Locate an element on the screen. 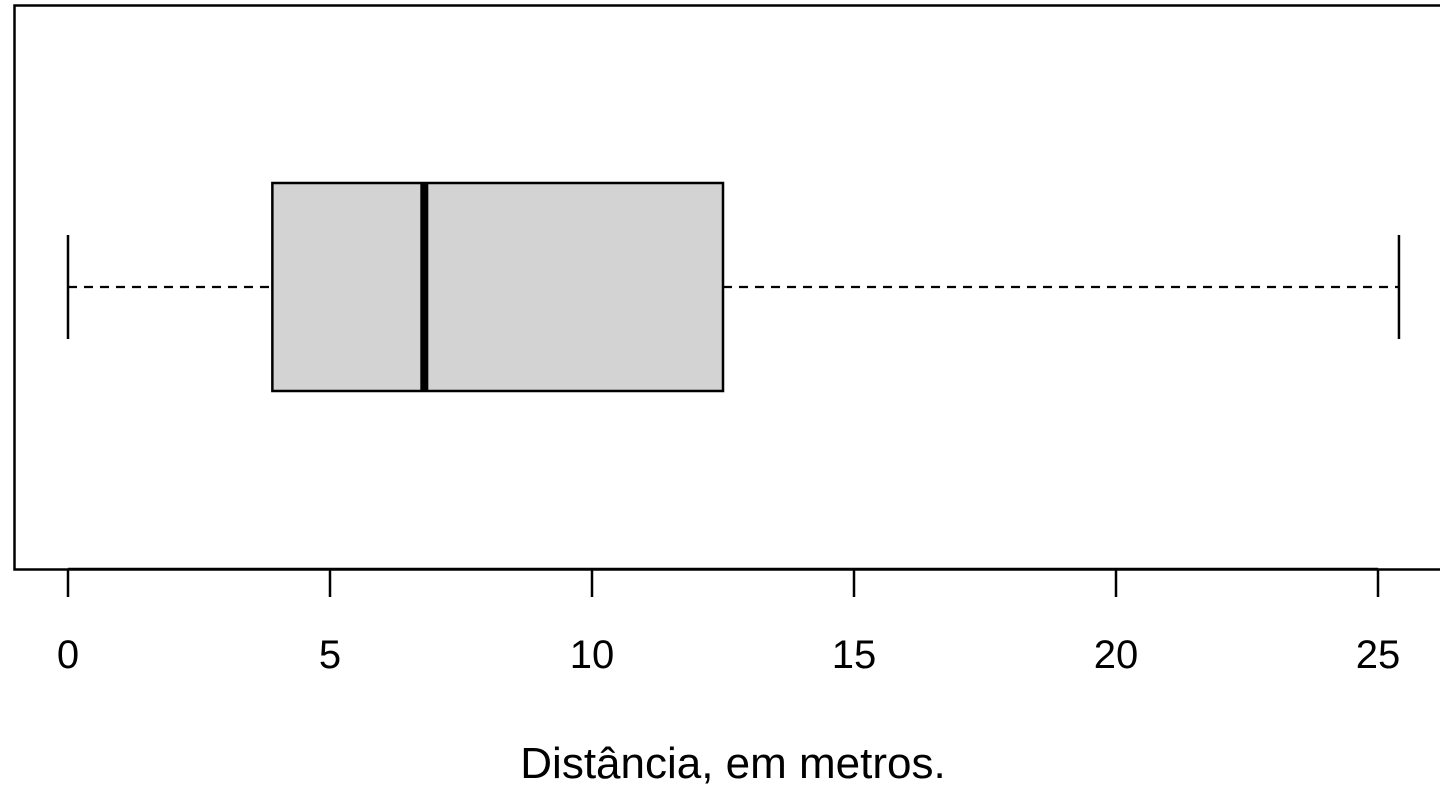 Image resolution: width=1440 pixels, height=786 pixels. x-tick-label-0: 0 is located at coordinates (68, 655).